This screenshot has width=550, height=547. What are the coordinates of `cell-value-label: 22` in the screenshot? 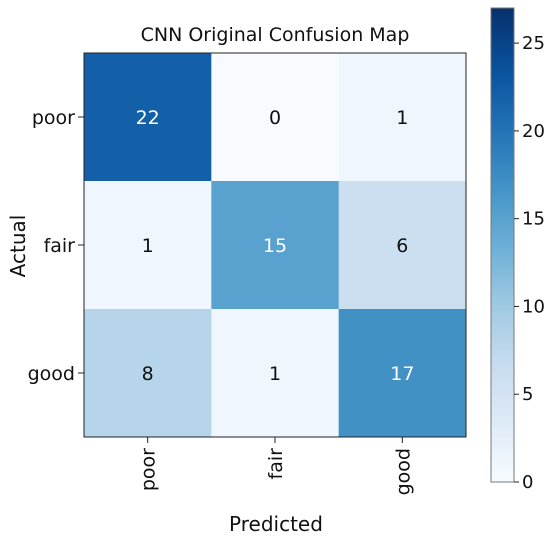 It's located at (148, 118).